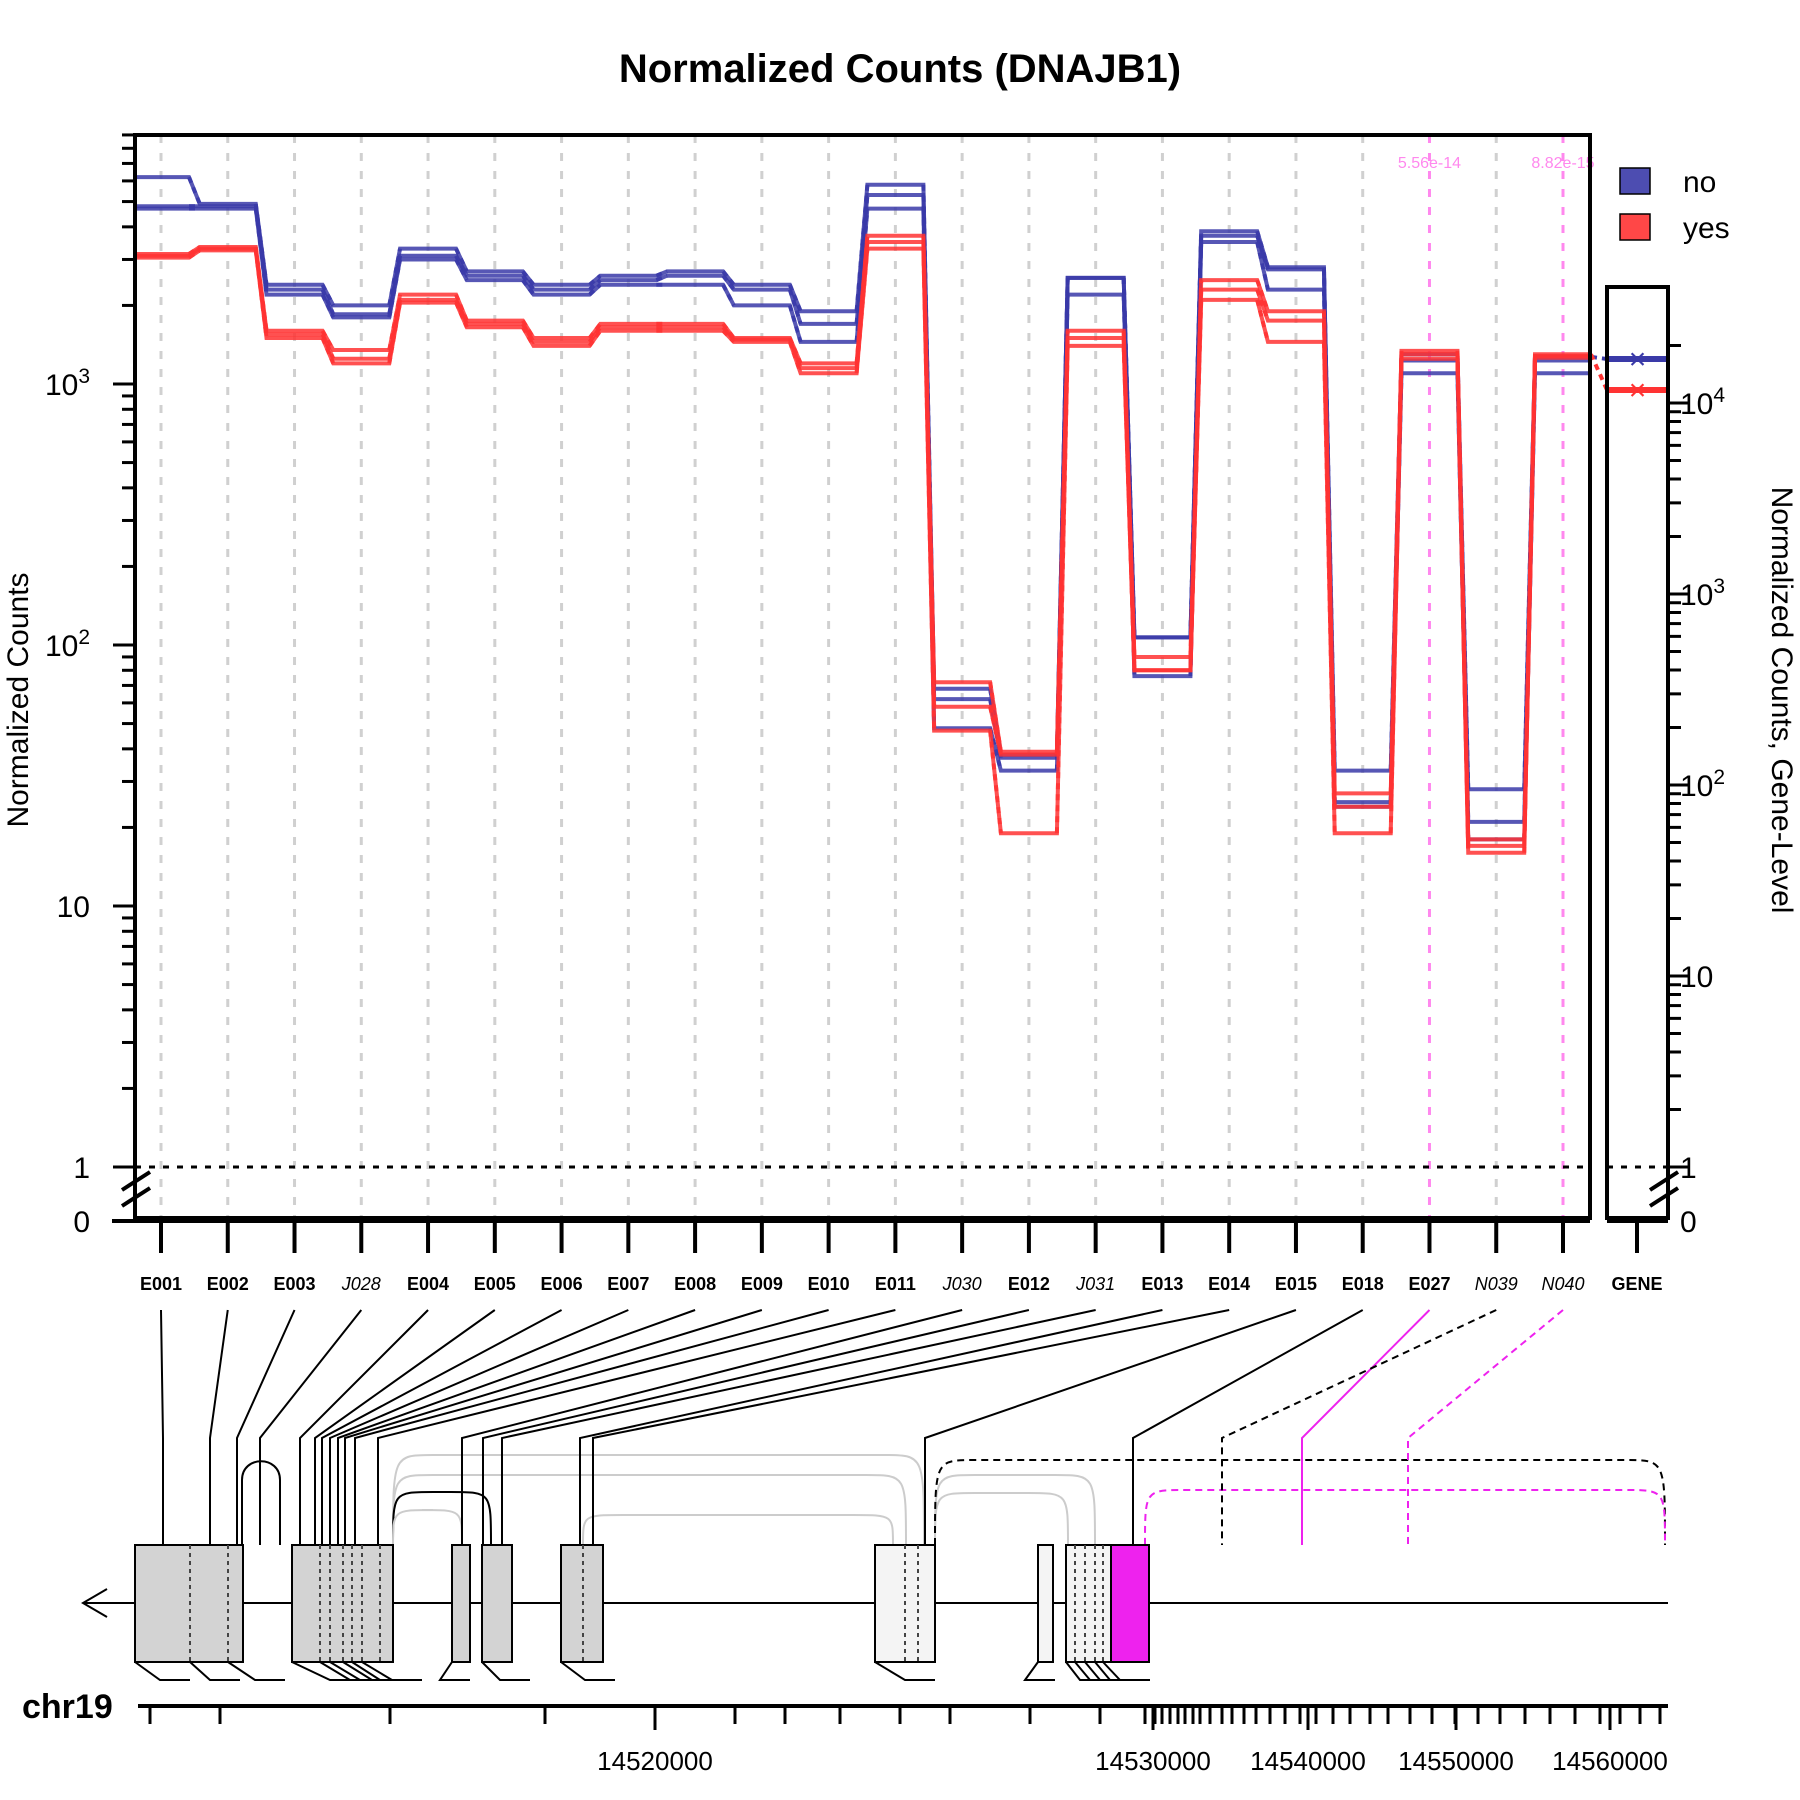  Describe the element at coordinates (1296, 1284) in the screenshot. I see `feature-label-E015: E015` at that location.